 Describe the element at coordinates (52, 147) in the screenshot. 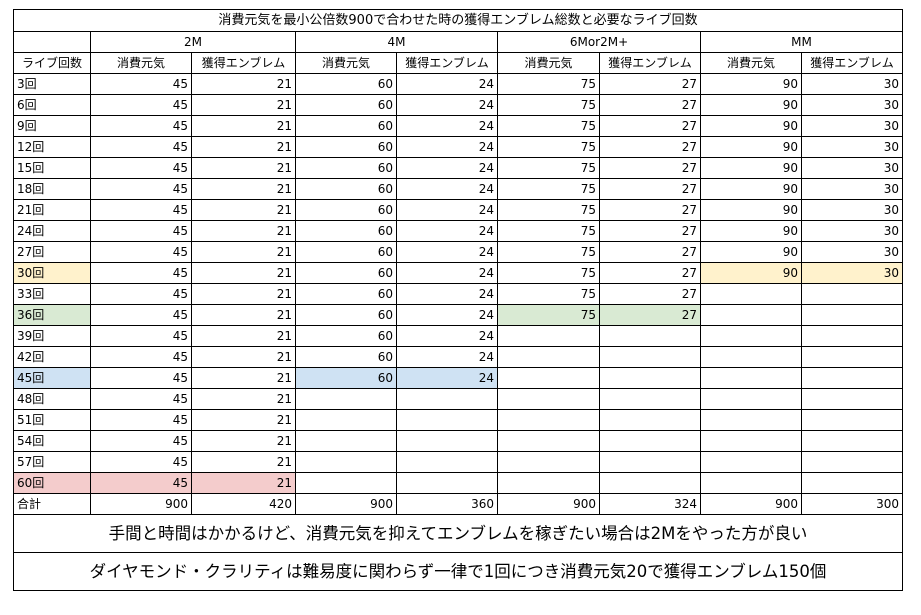

I see `live-count-cell: 12回` at that location.